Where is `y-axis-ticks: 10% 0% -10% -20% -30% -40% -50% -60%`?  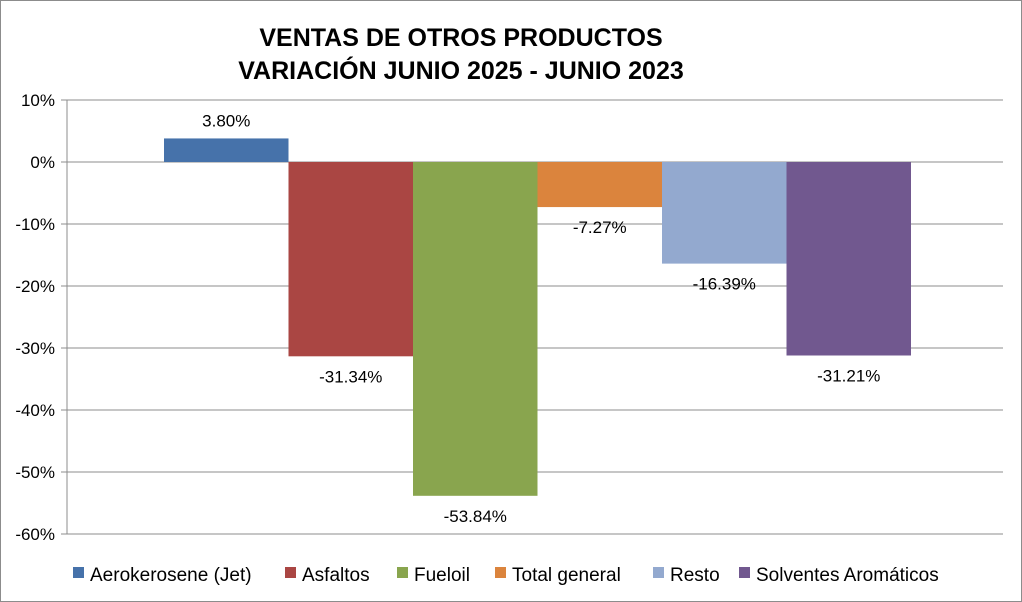
y-axis-ticks: 10% 0% -10% -20% -30% -40% -50% -60% is located at coordinates (35, 317).